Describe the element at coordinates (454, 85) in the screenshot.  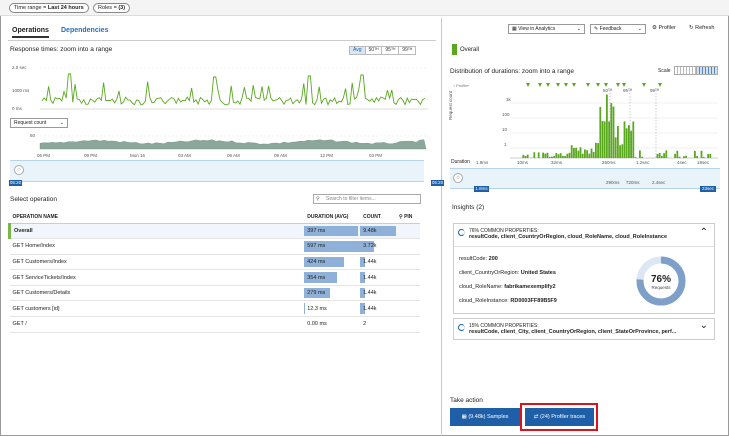
I see `profiler-marker-icon: ↕` at that location.